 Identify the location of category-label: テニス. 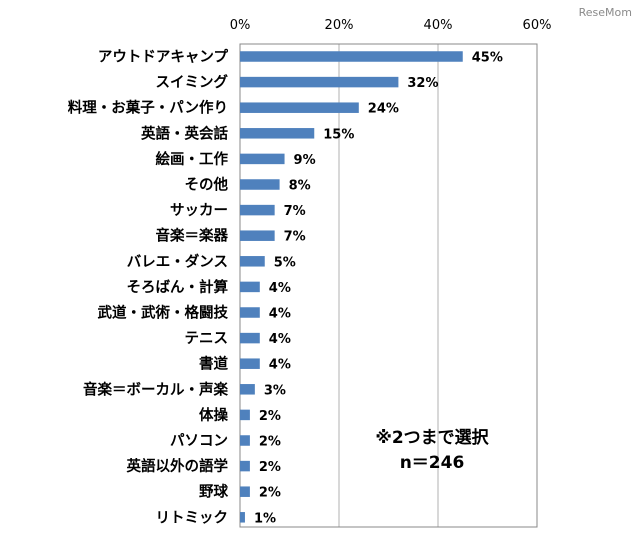
(207, 339).